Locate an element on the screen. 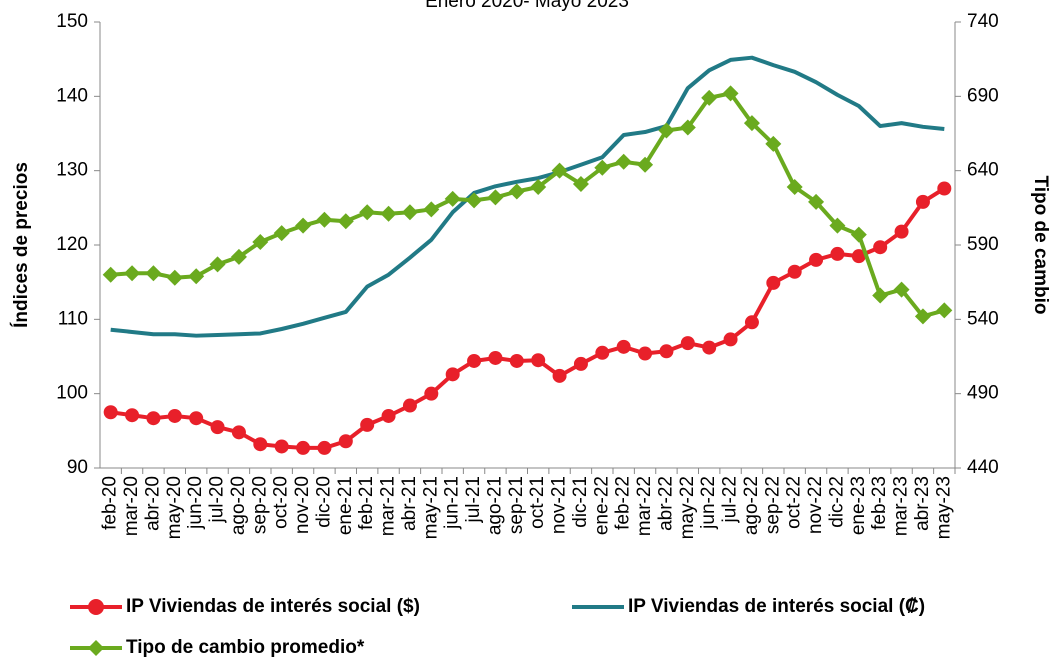  x-tick-label: may-20 is located at coordinates (174, 507).